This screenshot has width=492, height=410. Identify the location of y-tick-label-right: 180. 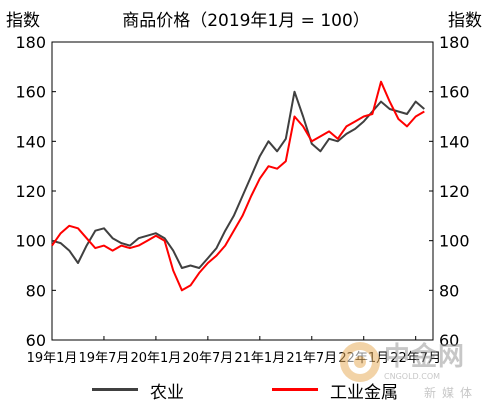
(454, 42).